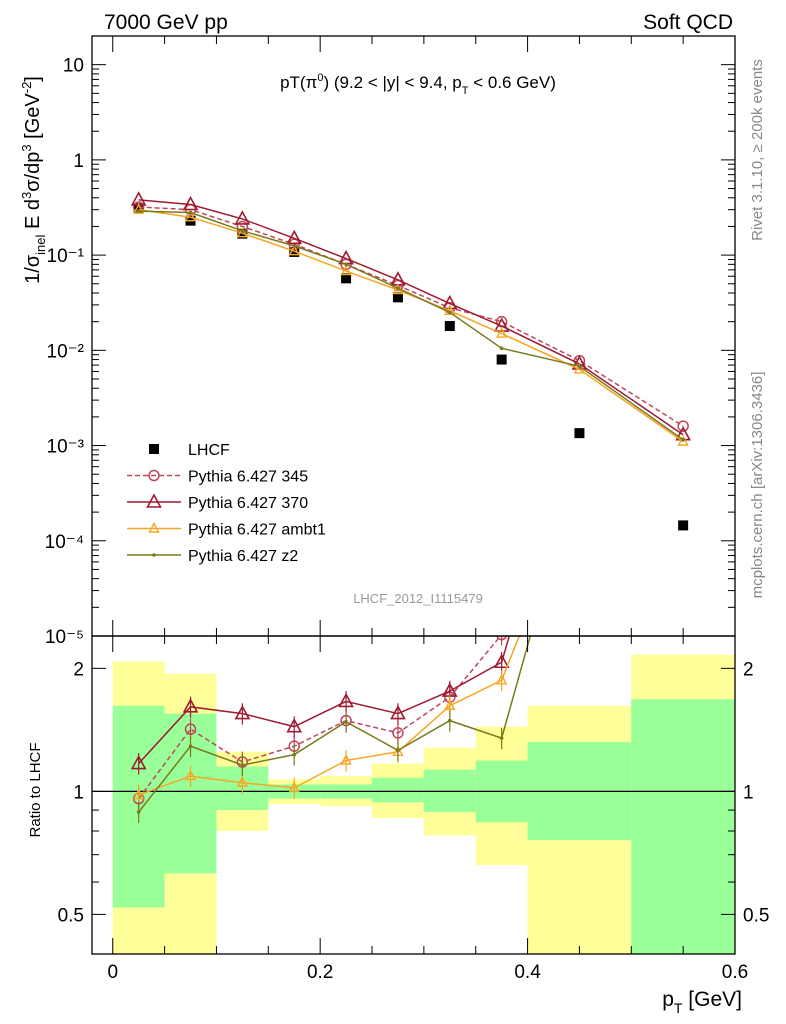 The height and width of the screenshot is (1024, 786). Describe the element at coordinates (757, 485) in the screenshot. I see `mcplots-label: mcplots.cern.ch [arXiv:1306.3436]` at that location.